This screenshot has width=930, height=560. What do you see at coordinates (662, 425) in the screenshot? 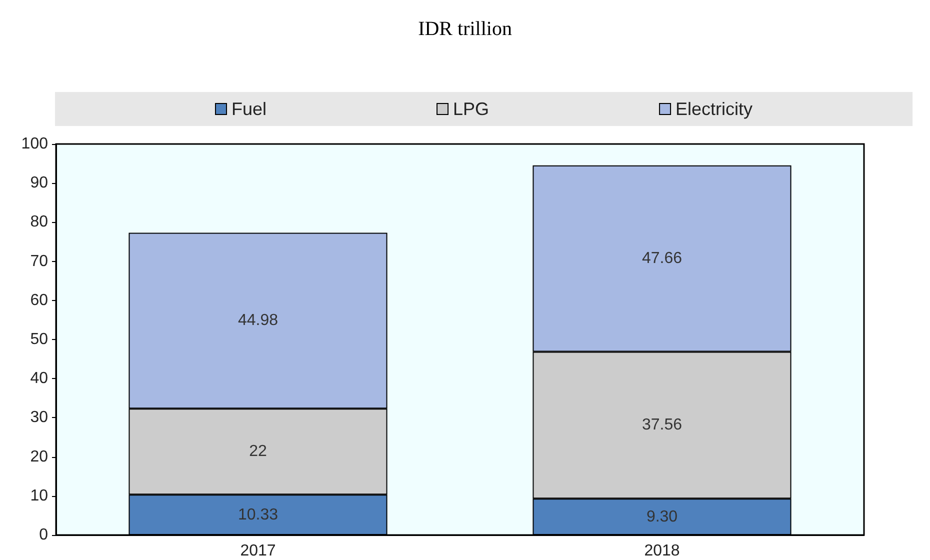
I see `data-label: 37.56` at bounding box center [662, 425].